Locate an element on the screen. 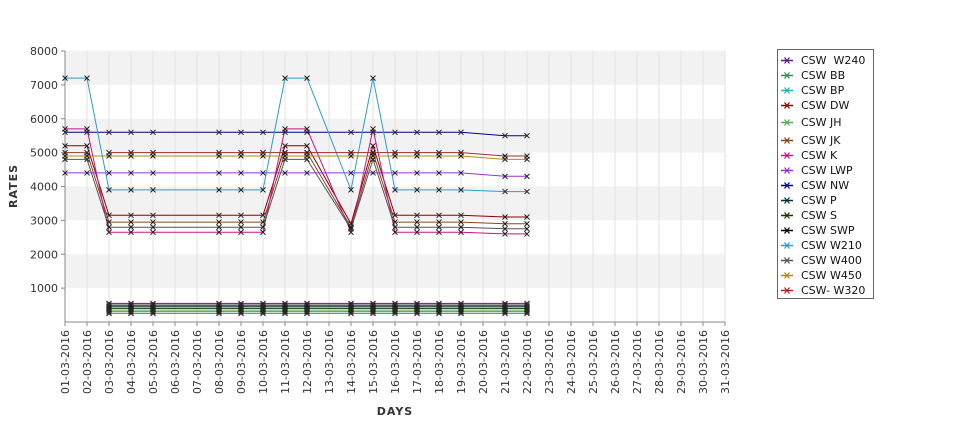 This screenshot has width=975, height=433. legend-item: CSW JH is located at coordinates (826, 122).